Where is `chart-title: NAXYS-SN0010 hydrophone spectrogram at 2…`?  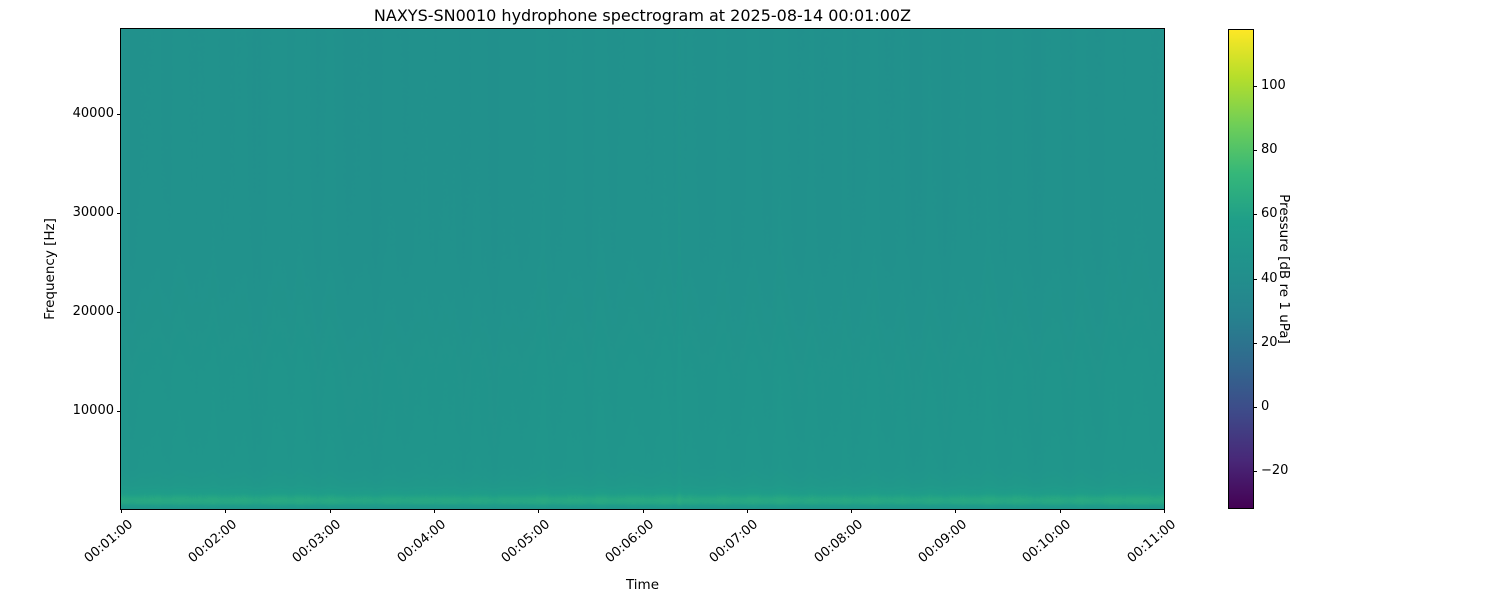 chart-title: NAXYS-SN0010 hydrophone spectrogram at 2… is located at coordinates (642, 15).